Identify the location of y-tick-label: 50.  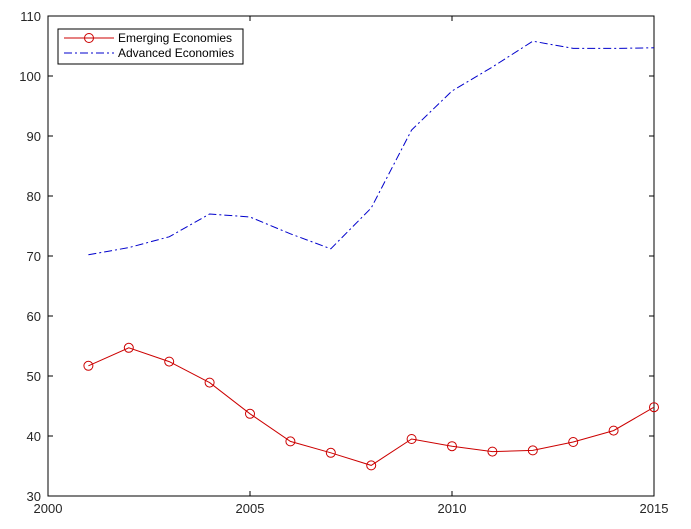
(34, 376).